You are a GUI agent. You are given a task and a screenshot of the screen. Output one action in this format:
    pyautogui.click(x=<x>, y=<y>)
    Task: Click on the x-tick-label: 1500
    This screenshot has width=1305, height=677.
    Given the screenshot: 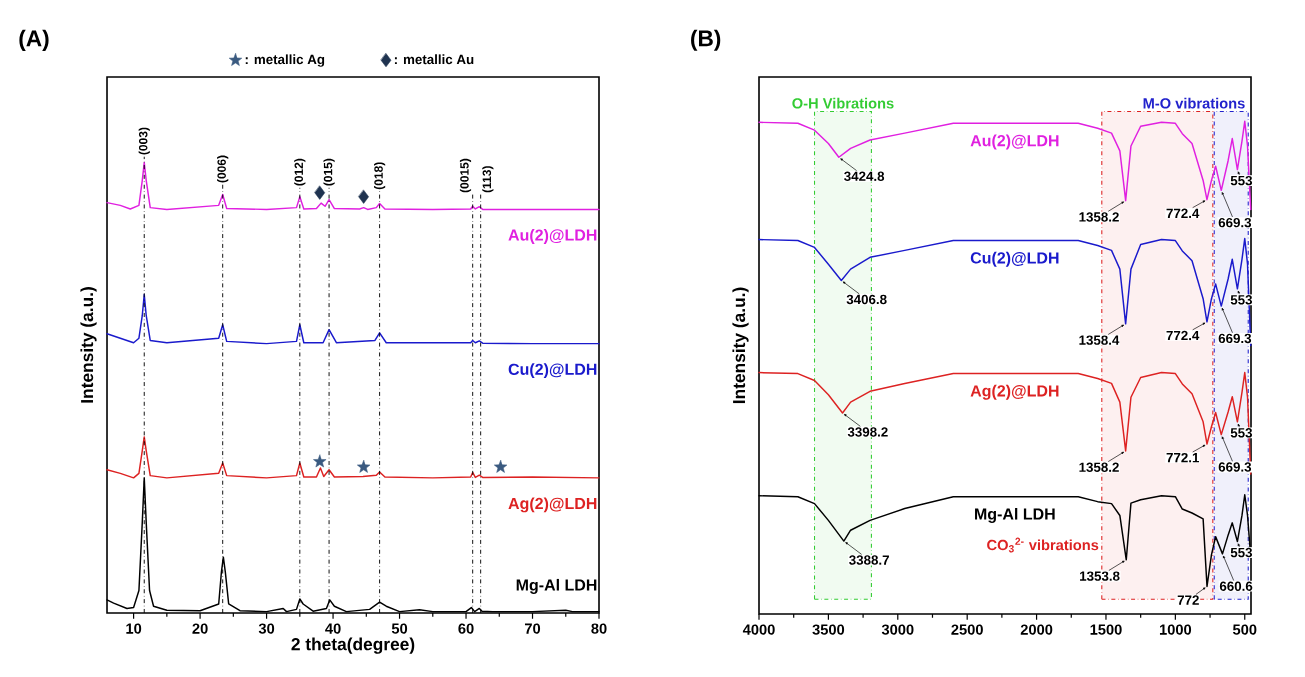 What is the action you would take?
    pyautogui.click(x=1106, y=629)
    